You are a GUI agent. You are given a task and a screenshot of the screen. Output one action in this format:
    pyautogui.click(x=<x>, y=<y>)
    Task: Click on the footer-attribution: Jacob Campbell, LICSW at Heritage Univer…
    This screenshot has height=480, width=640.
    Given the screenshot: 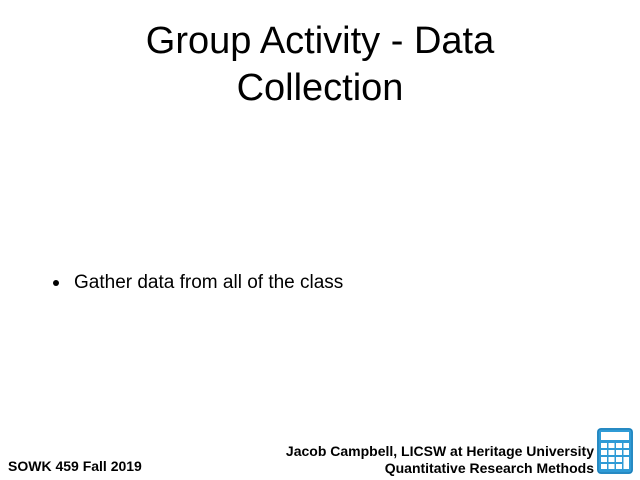 What is the action you would take?
    pyautogui.click(x=440, y=460)
    